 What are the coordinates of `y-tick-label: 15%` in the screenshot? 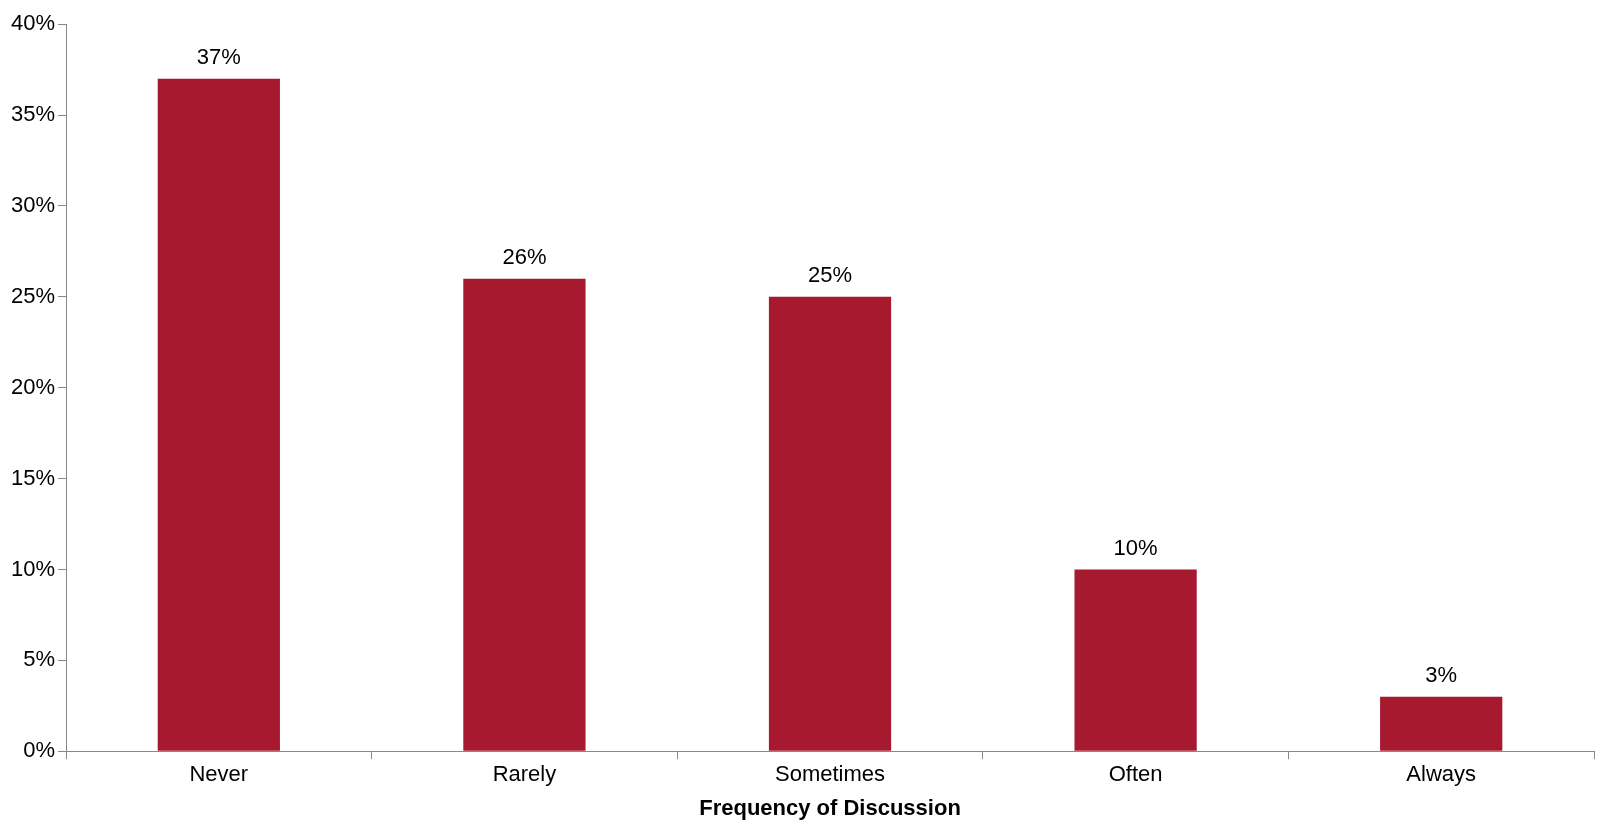 It's located at (33, 477).